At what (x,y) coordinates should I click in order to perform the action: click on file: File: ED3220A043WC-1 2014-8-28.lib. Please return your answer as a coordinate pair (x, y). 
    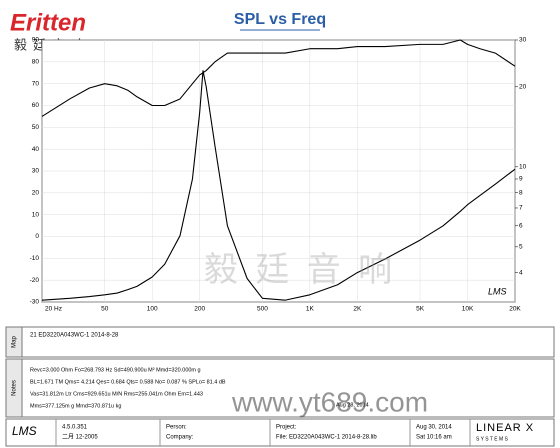
    Looking at the image, I should click on (326, 438).